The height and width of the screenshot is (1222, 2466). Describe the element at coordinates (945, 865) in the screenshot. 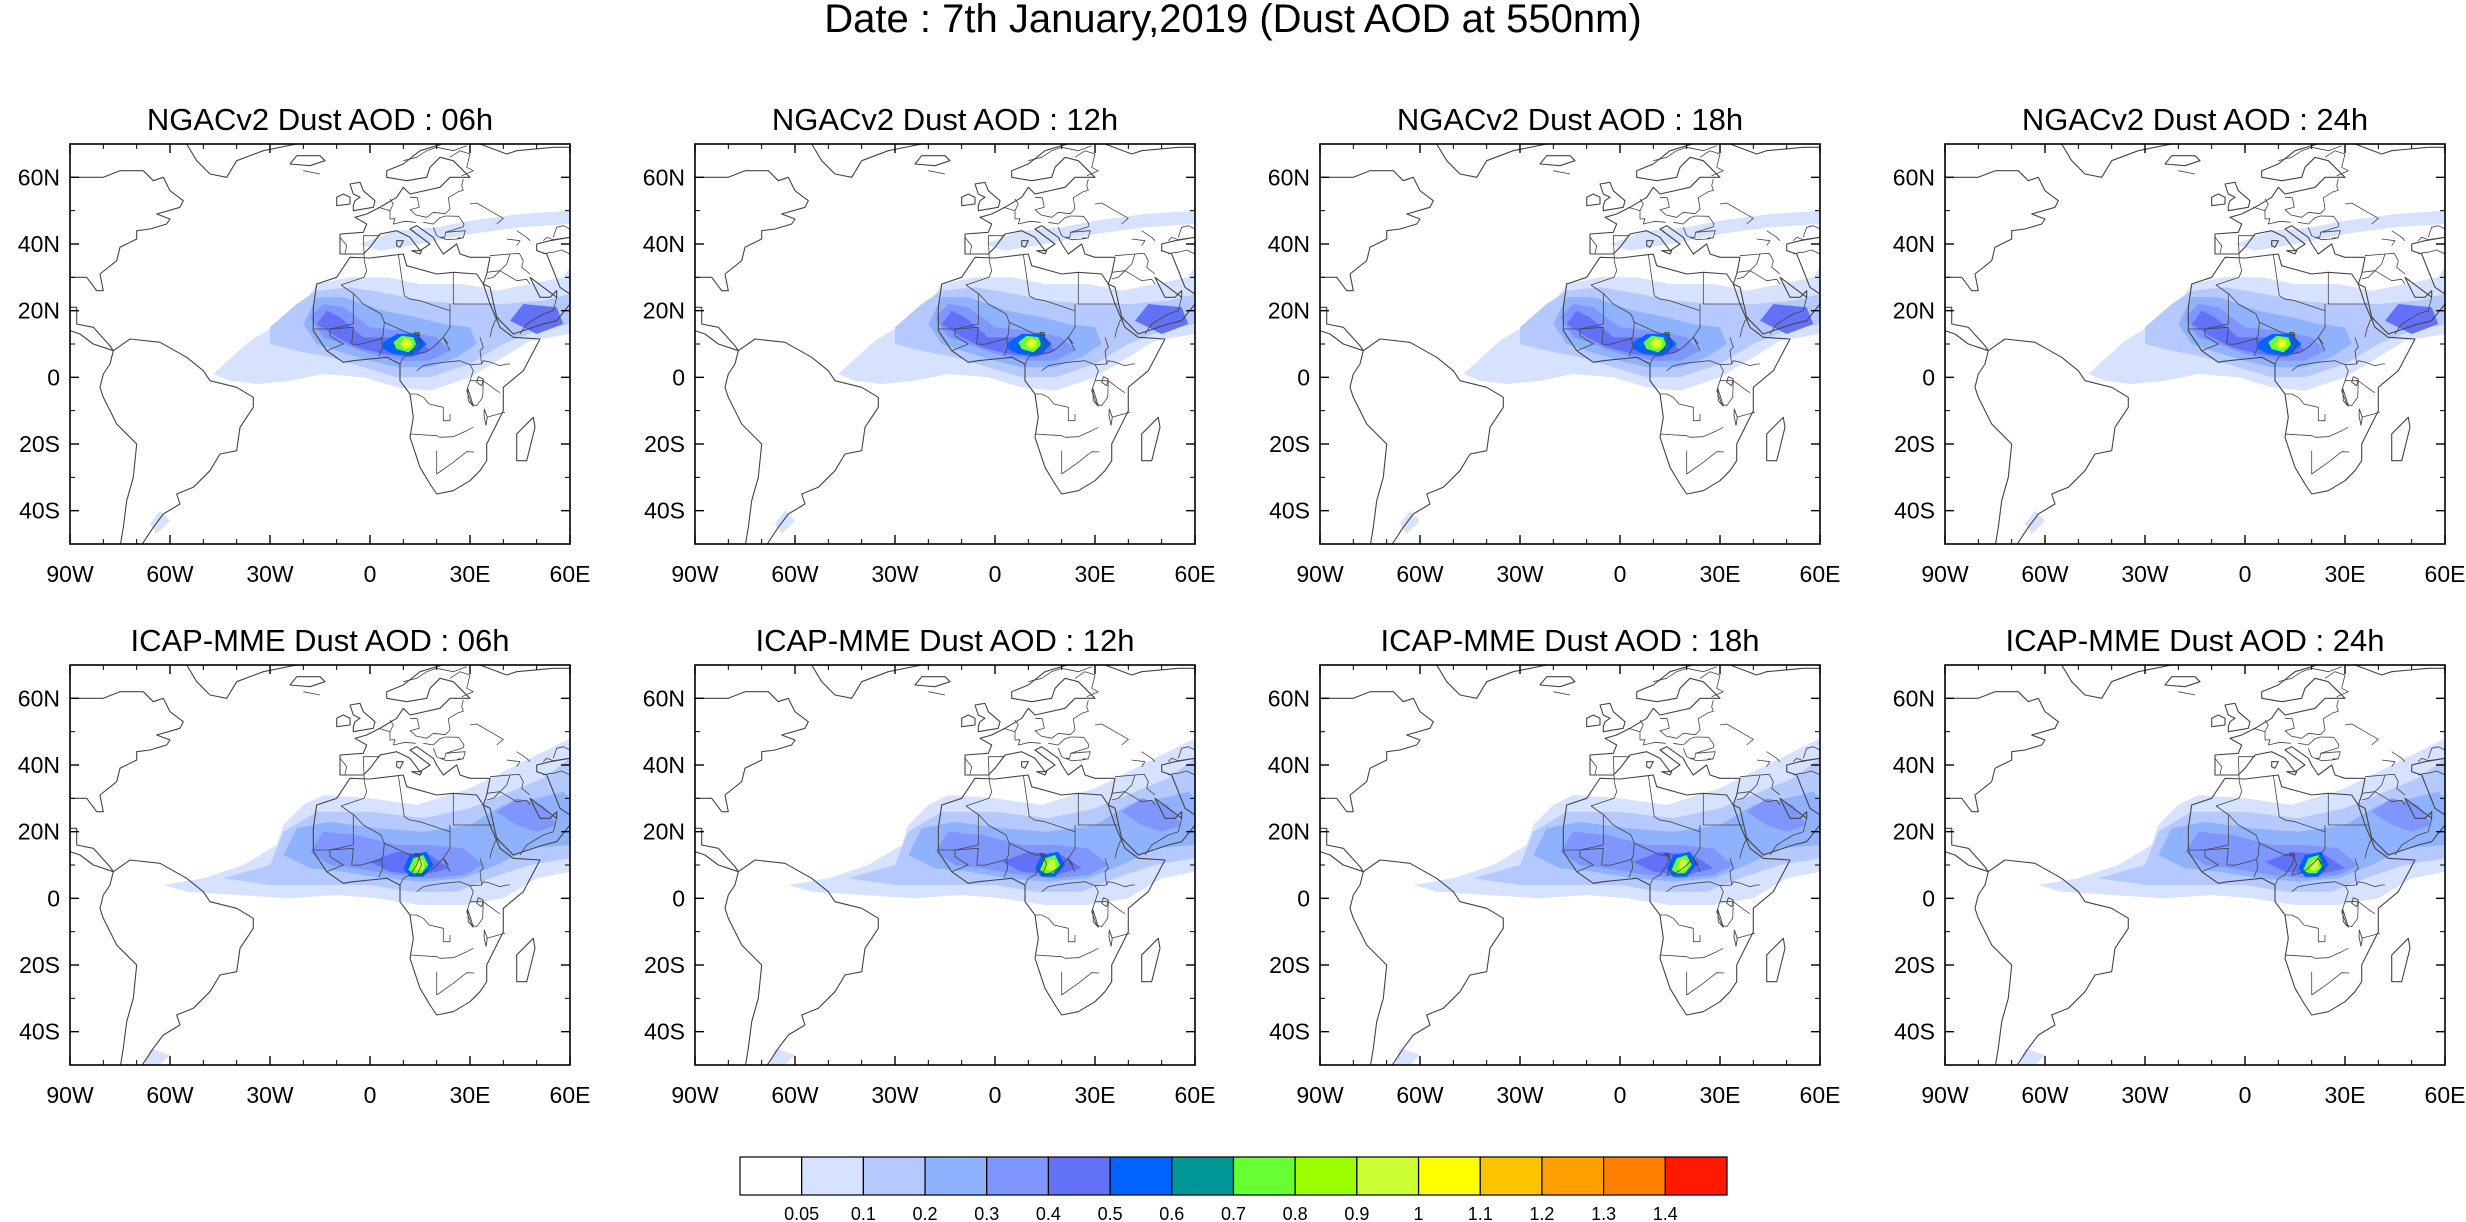

I see `map-area` at that location.